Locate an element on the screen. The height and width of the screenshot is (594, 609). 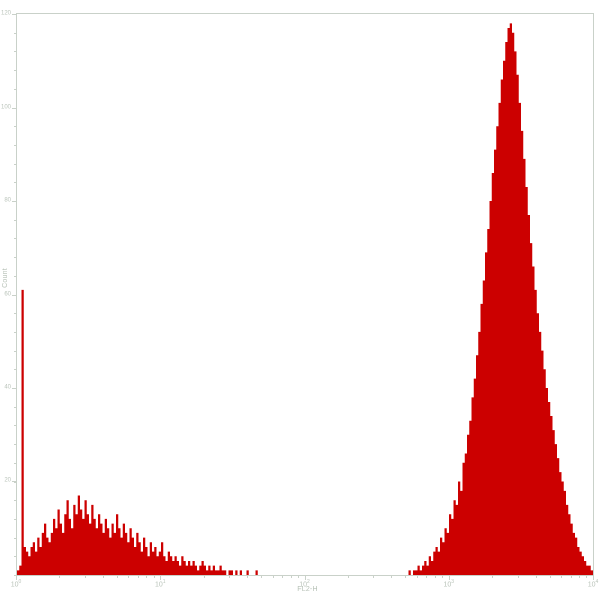
x-axis-title: FL2-H is located at coordinates (304, 590).